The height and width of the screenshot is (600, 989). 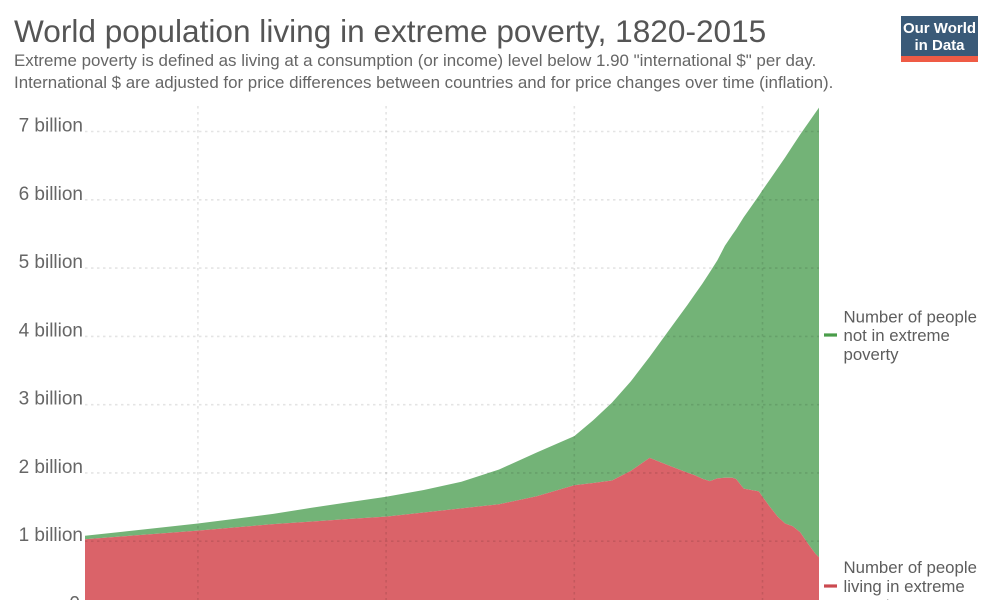 What do you see at coordinates (51, 467) in the screenshot?
I see `svg-text: 2 billion` at bounding box center [51, 467].